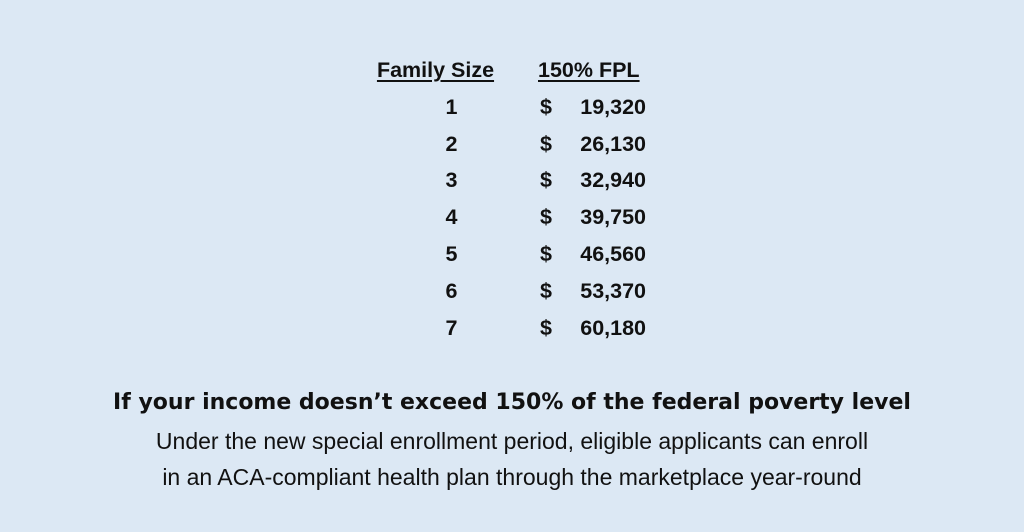 Image resolution: width=1024 pixels, height=532 pixels. I want to click on fpl-amount: 32,940, so click(613, 180).